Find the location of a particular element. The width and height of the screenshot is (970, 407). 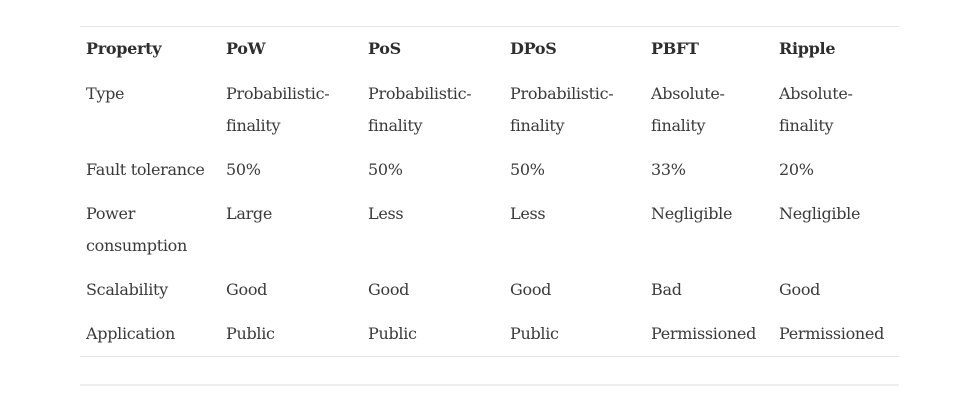

row-label-power-consumption: Power consumption is located at coordinates (137, 229).